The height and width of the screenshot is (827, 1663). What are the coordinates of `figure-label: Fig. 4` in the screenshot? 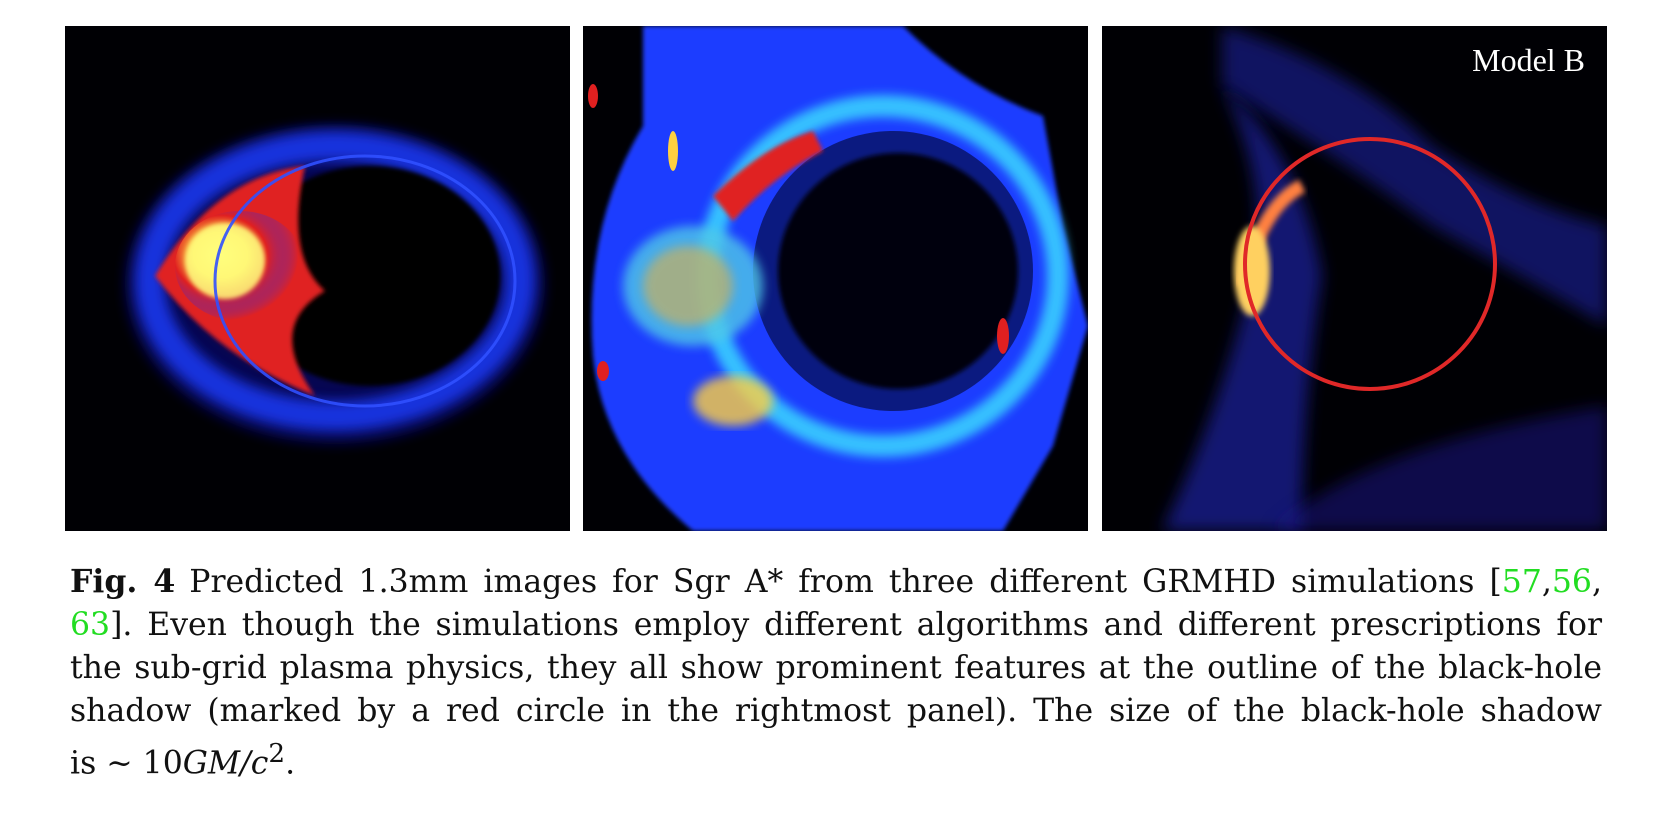 It's located at (123, 581).